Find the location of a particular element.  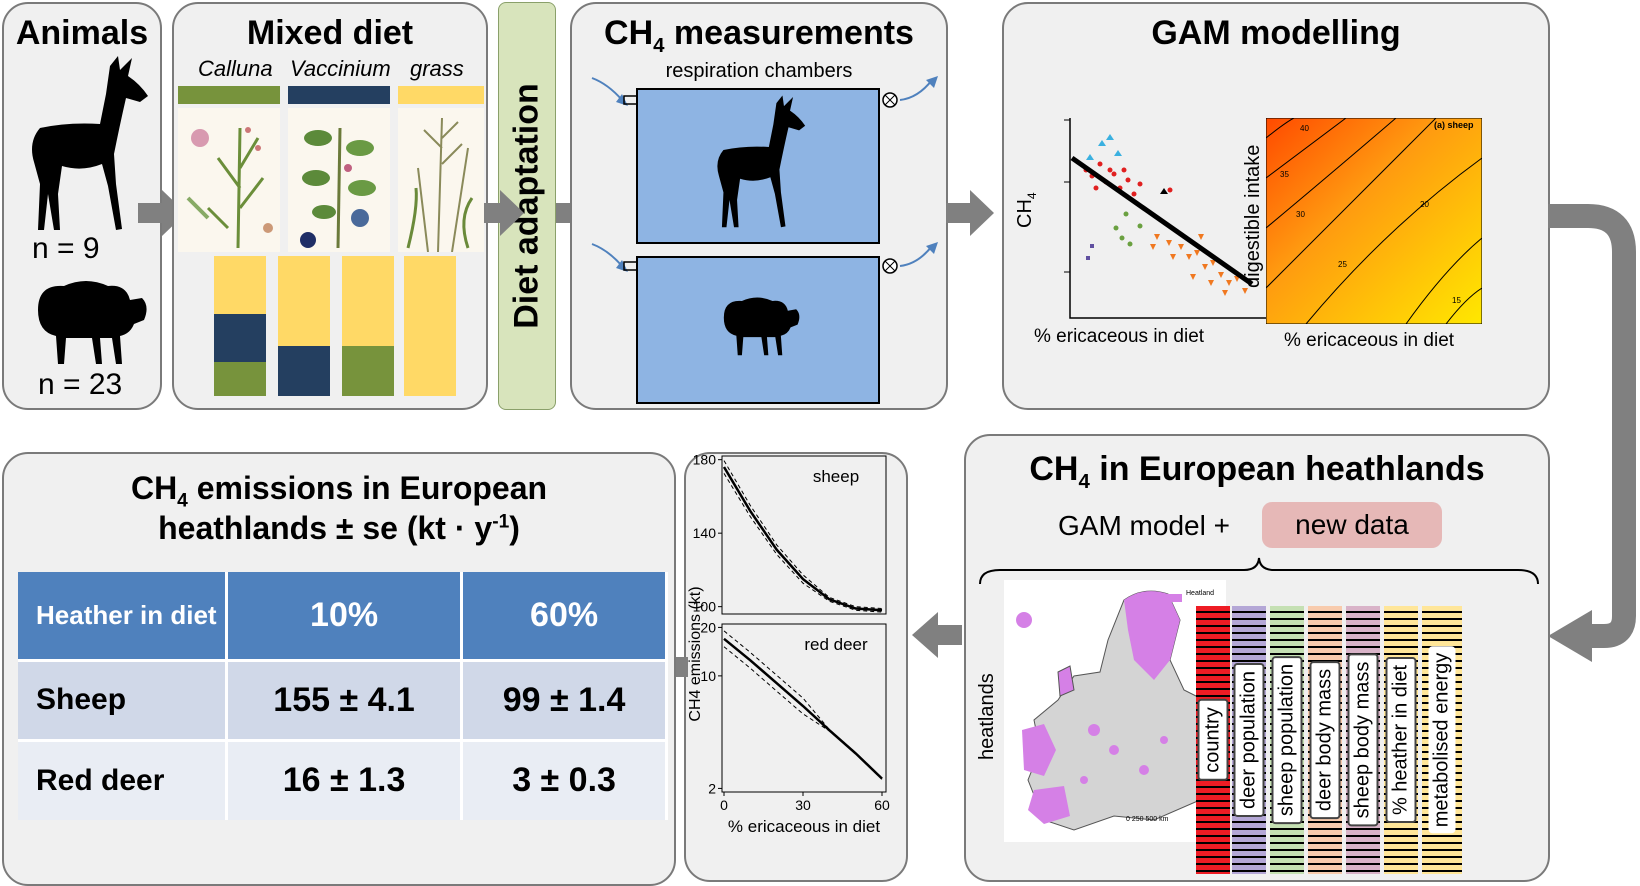

curved-arrow-icon is located at coordinates (1592, 433).